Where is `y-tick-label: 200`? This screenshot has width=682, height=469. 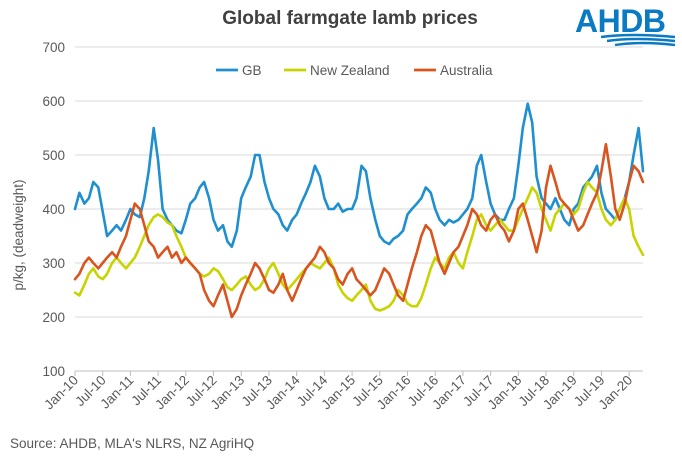
y-tick-label: 200 is located at coordinates (53, 317).